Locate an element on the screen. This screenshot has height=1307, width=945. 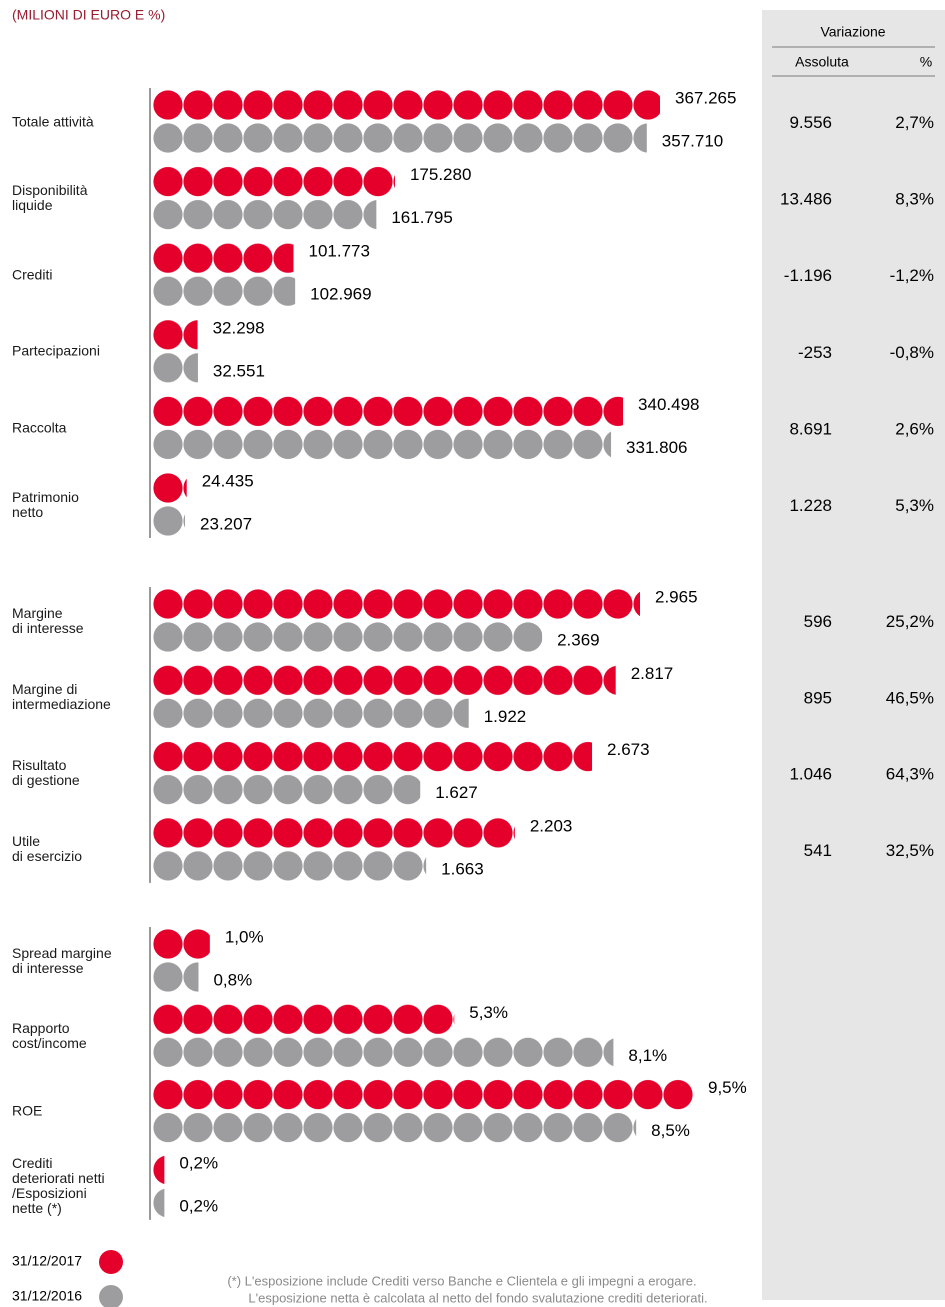
change-absolute: 1.046 is located at coordinates (810, 774).